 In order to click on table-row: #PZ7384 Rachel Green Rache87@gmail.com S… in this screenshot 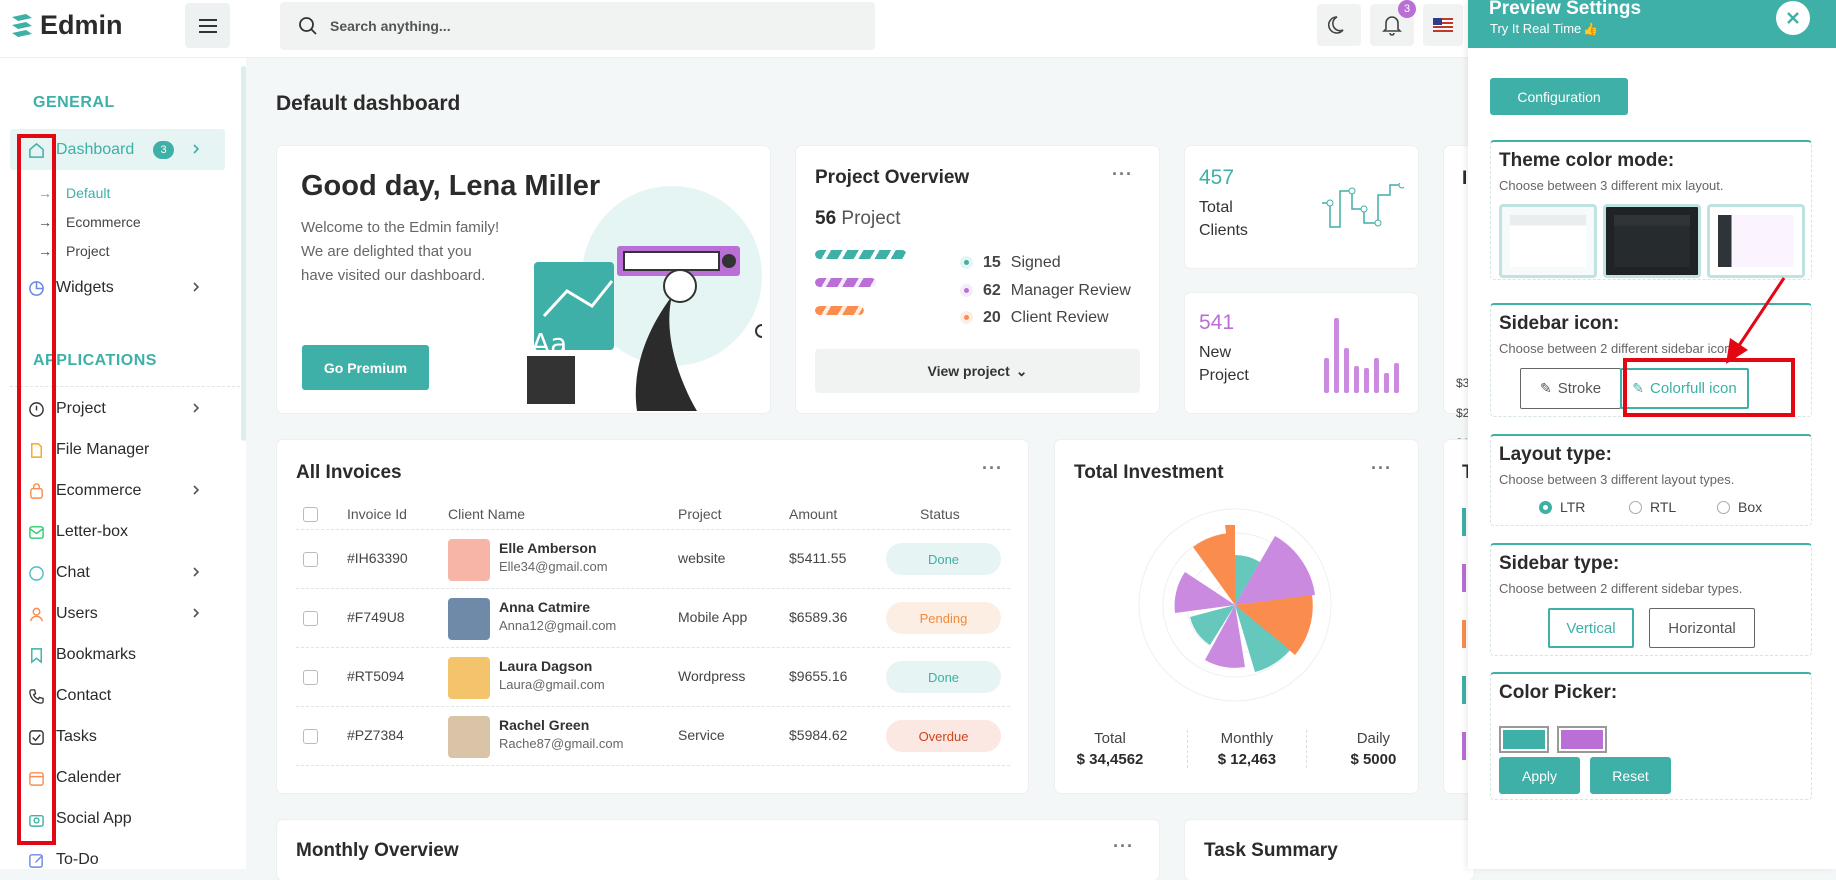, I will do `click(653, 736)`.